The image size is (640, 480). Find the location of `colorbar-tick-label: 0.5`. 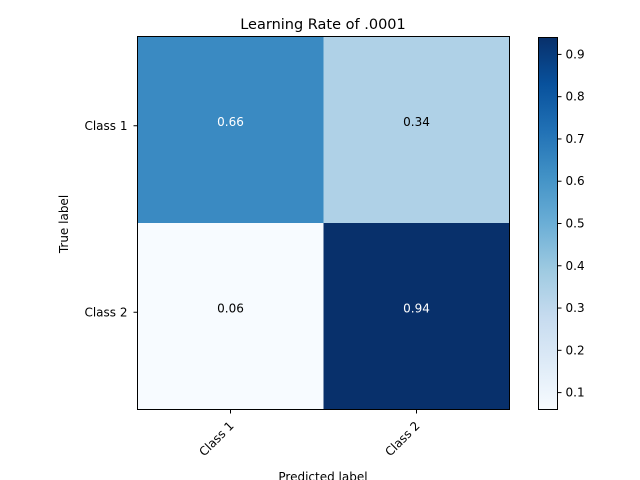

colorbar-tick-label: 0.5 is located at coordinates (575, 224).